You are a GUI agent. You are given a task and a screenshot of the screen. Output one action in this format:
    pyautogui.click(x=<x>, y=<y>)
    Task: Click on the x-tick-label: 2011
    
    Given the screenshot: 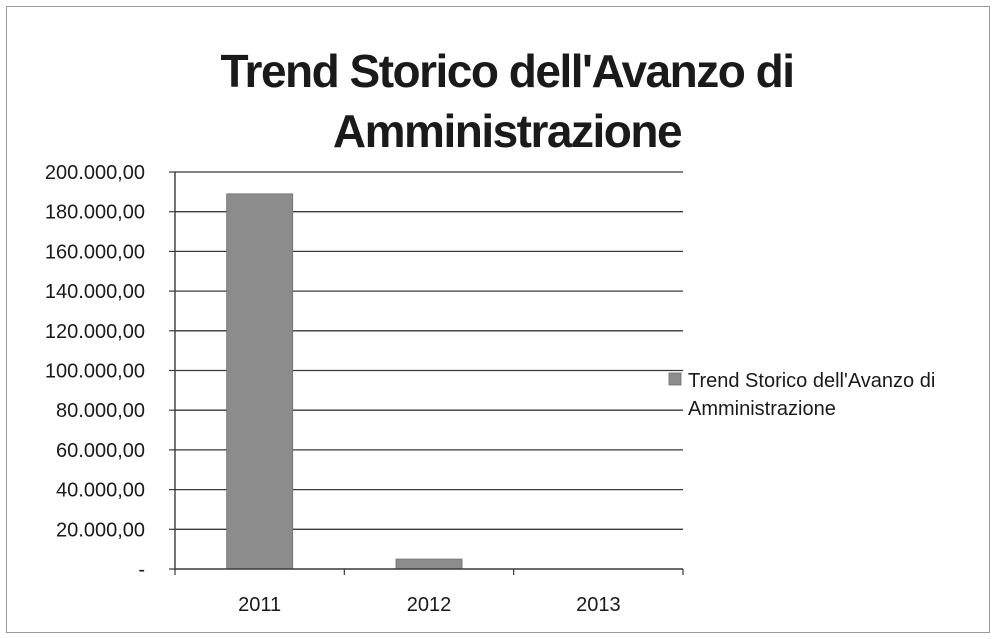 What is the action you would take?
    pyautogui.click(x=259, y=605)
    